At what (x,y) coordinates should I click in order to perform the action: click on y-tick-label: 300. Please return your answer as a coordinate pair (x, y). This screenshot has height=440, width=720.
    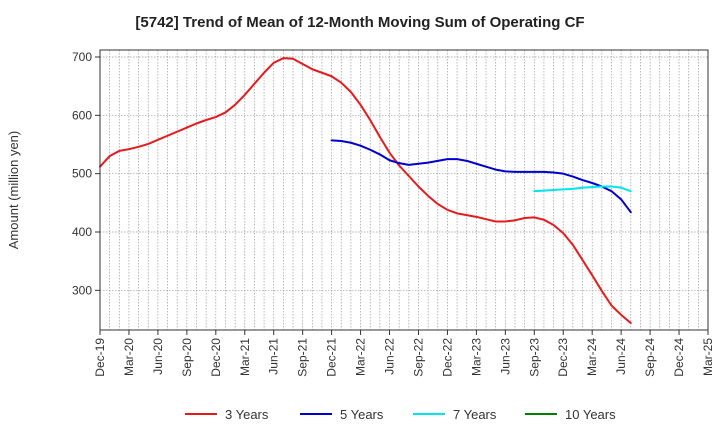
    Looking at the image, I should click on (82, 290).